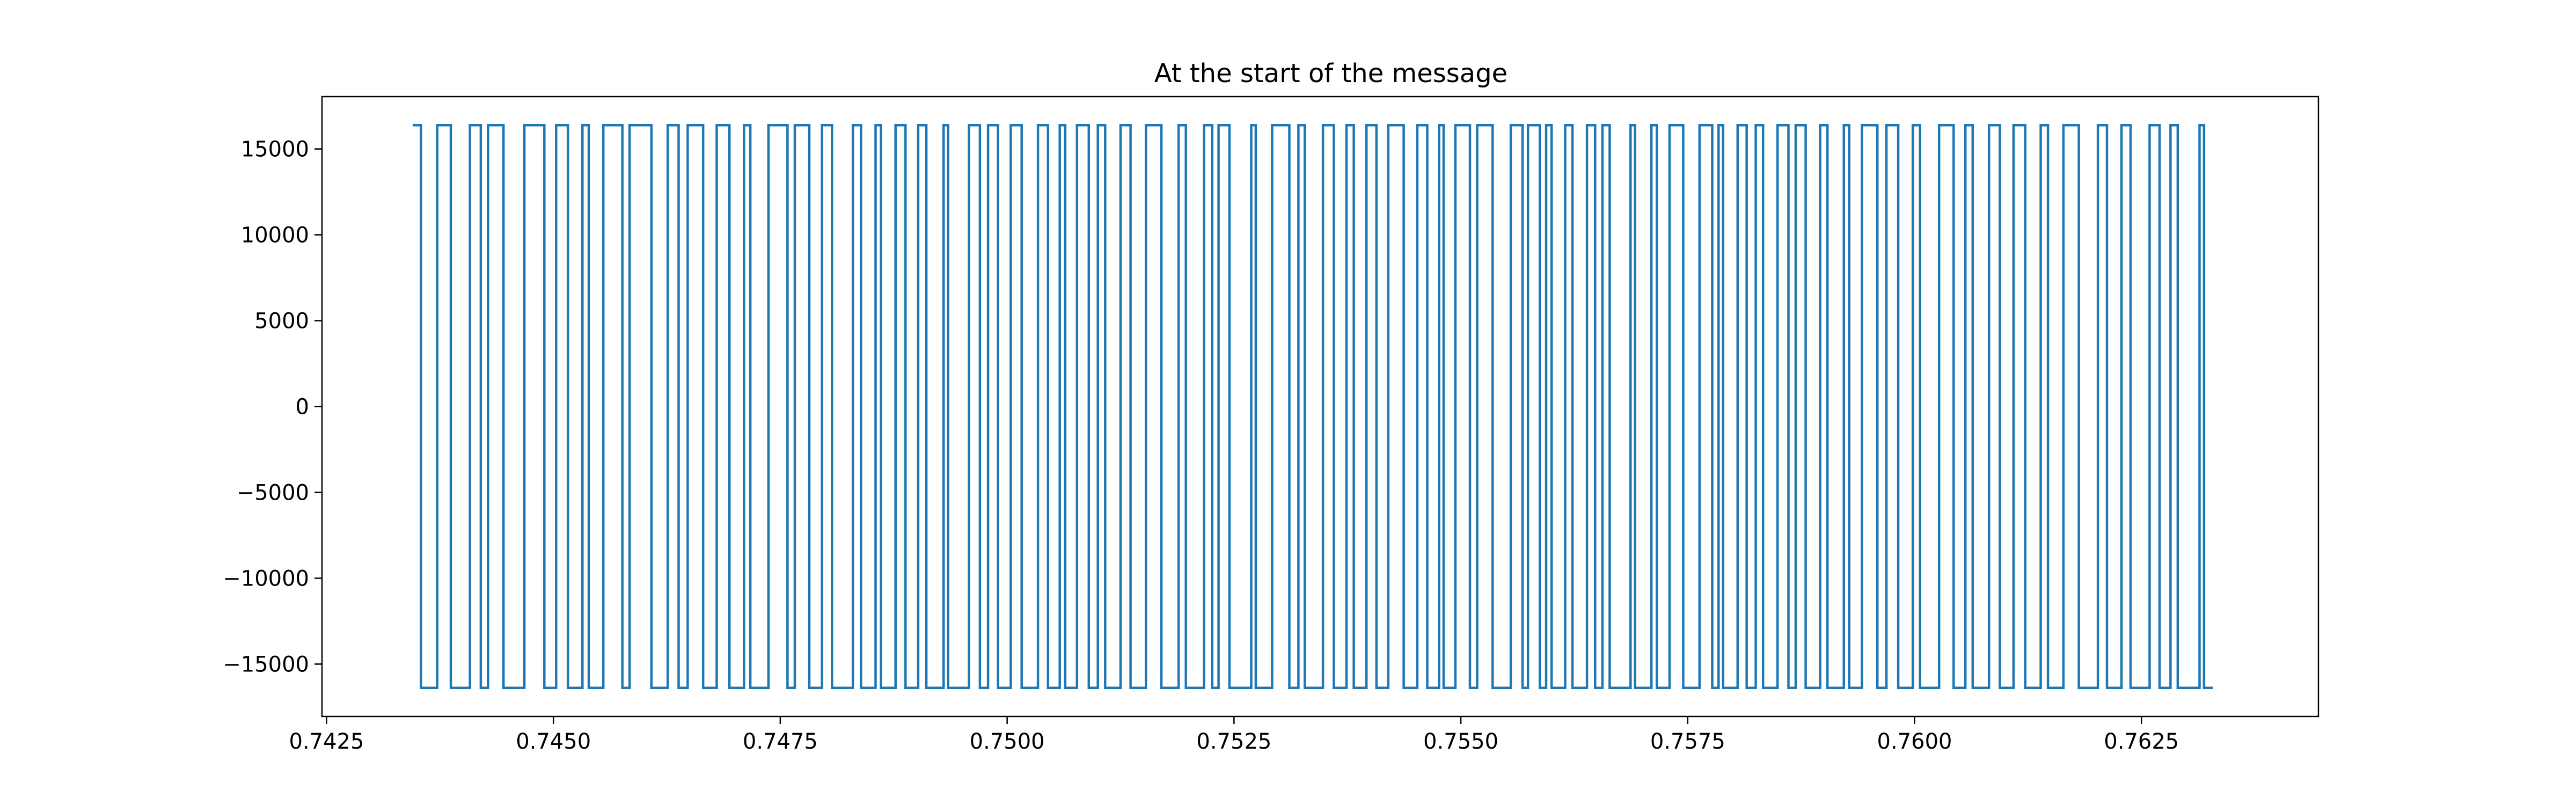 This screenshot has width=2576, height=805. What do you see at coordinates (553, 741) in the screenshot?
I see `x-tick-label: 0.7450` at bounding box center [553, 741].